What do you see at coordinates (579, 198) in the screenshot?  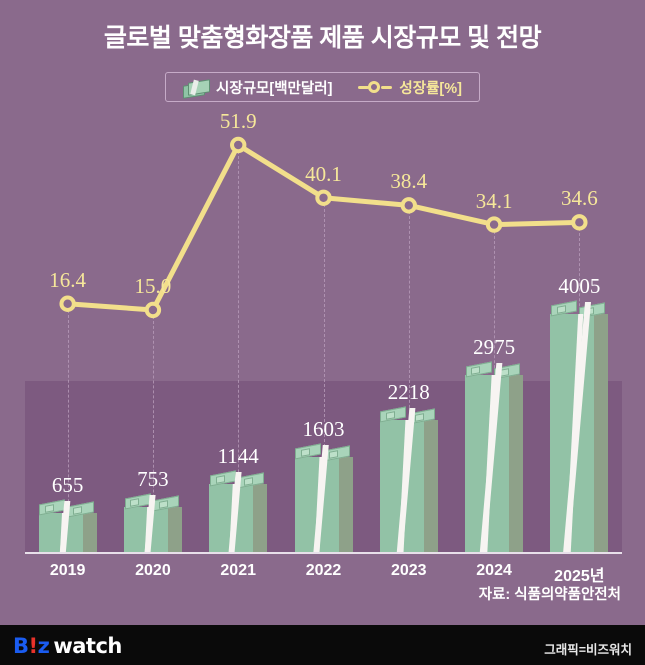 I see `point-value-2025년: 34.6` at bounding box center [579, 198].